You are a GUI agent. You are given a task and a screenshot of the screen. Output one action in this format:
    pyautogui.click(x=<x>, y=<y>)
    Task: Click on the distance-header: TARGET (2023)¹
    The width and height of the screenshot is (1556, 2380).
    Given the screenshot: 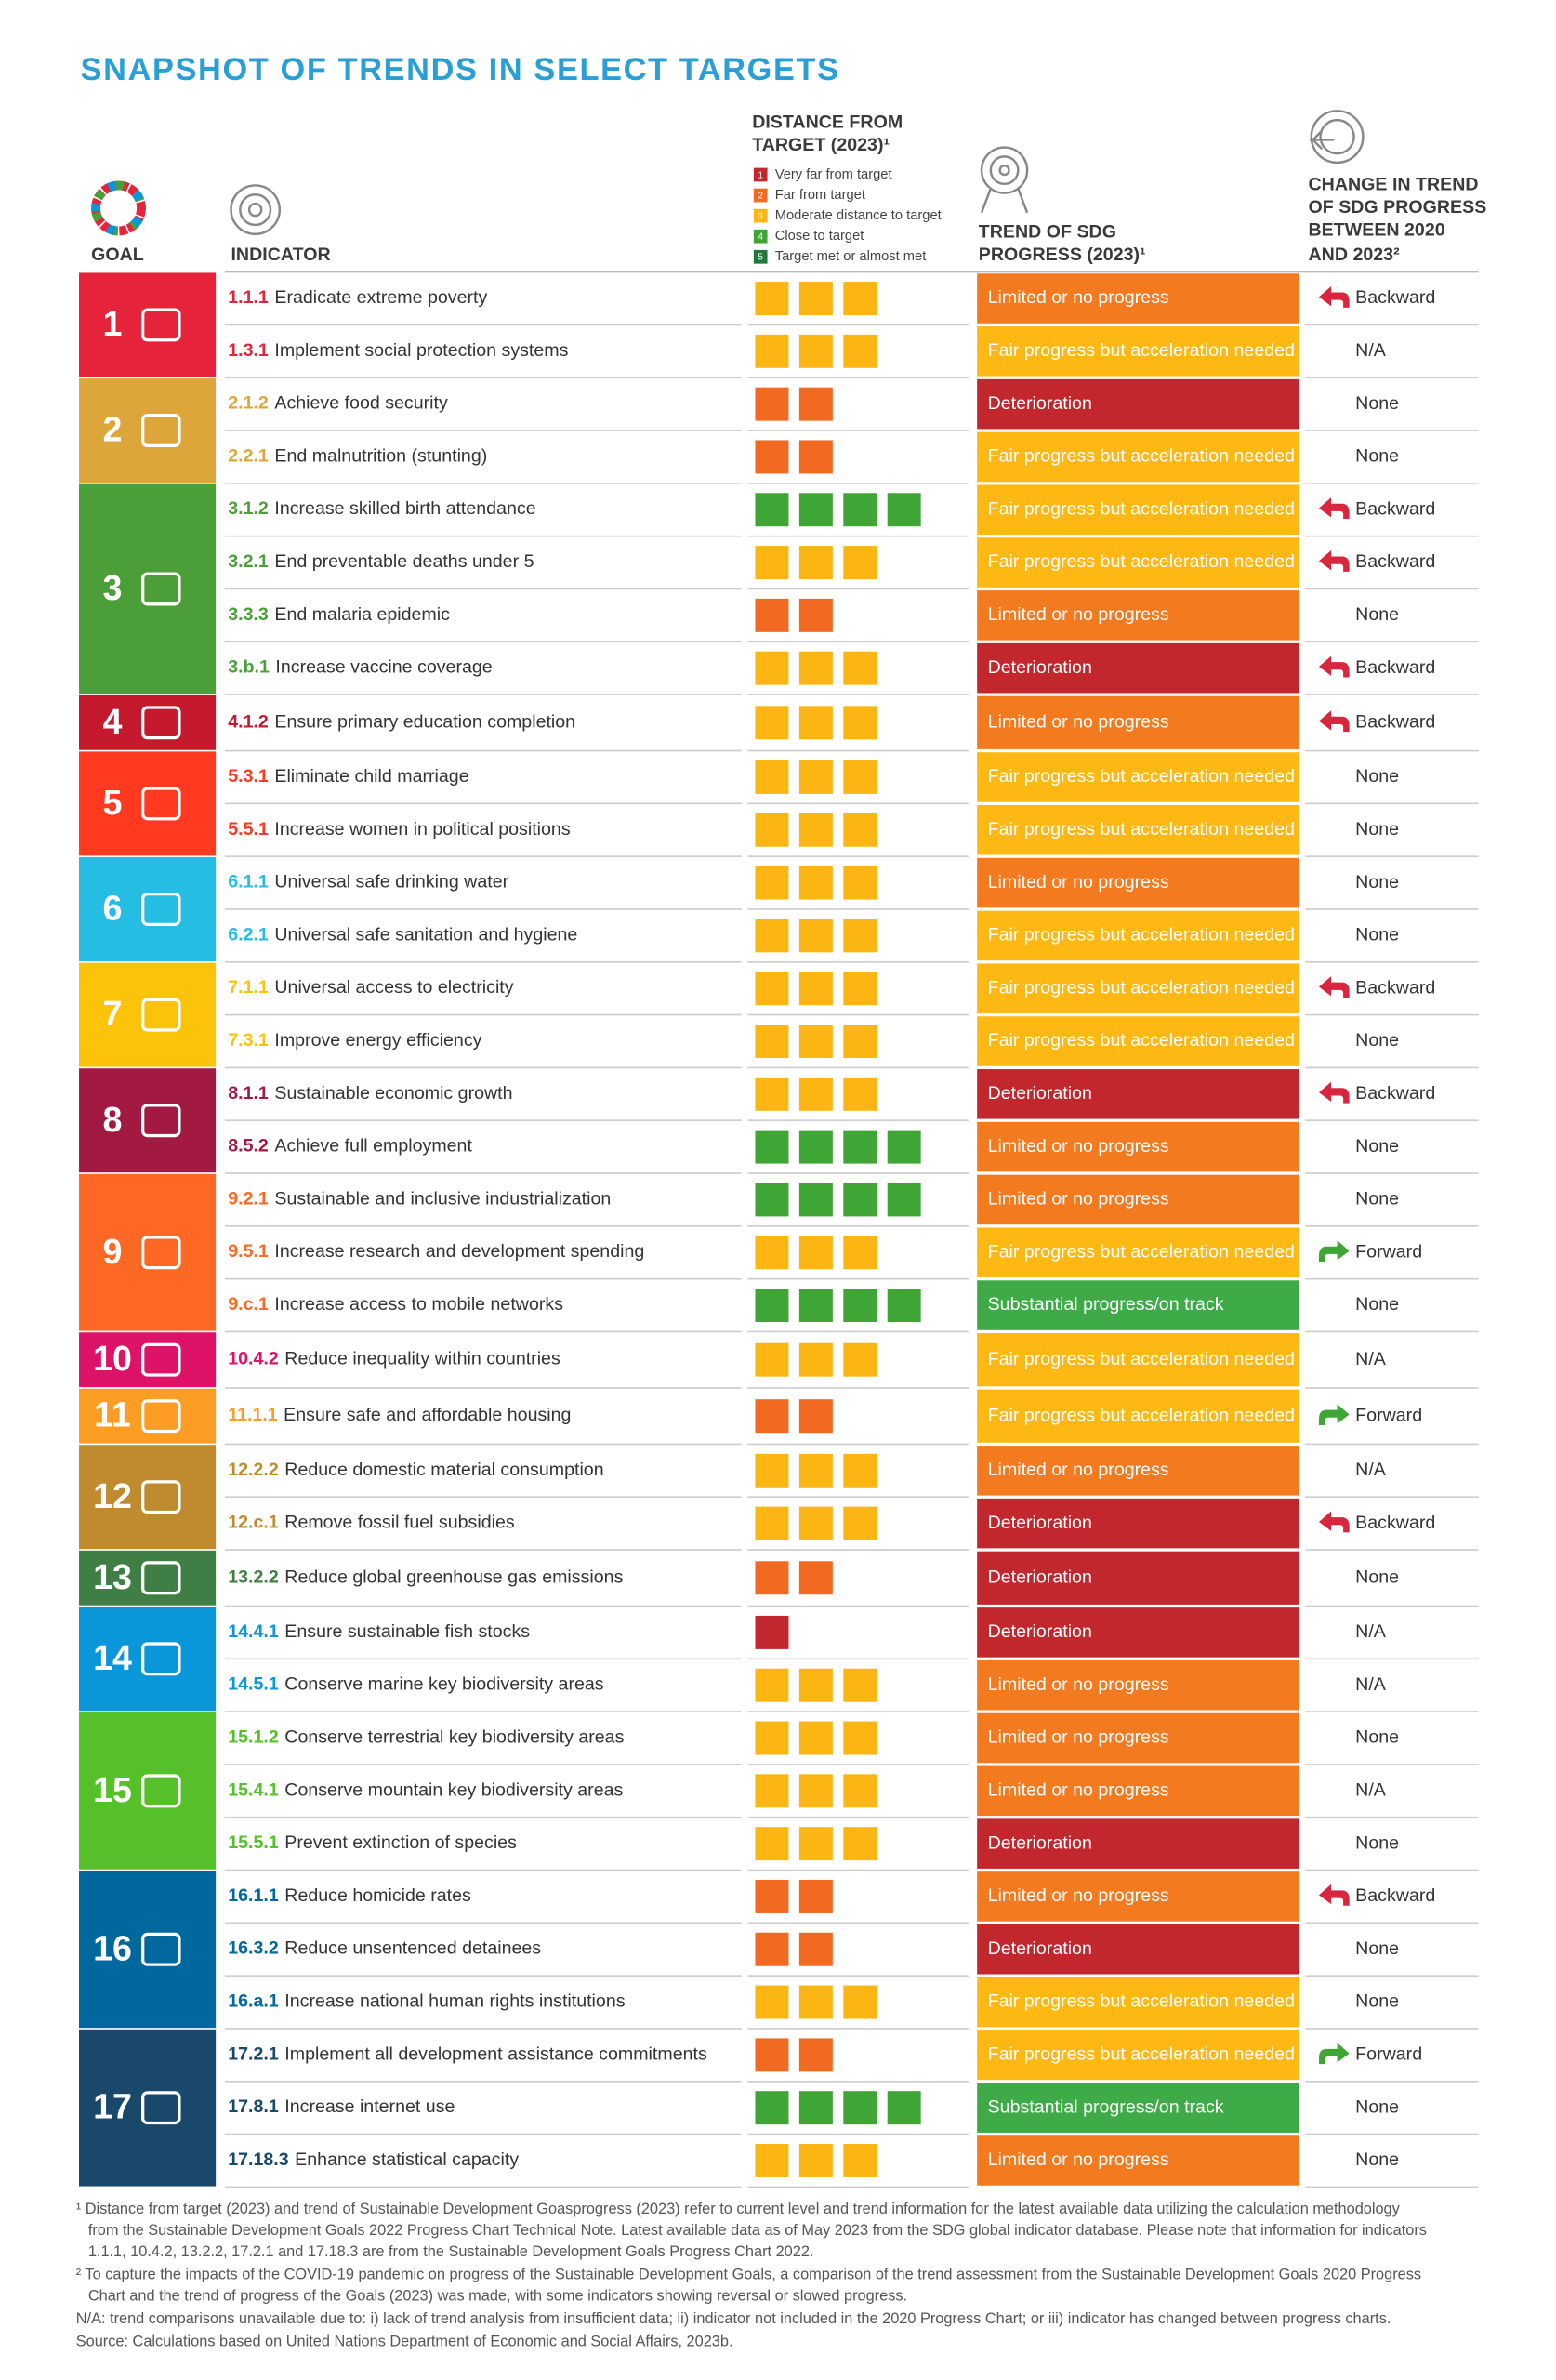 What is the action you would take?
    pyautogui.click(x=821, y=145)
    